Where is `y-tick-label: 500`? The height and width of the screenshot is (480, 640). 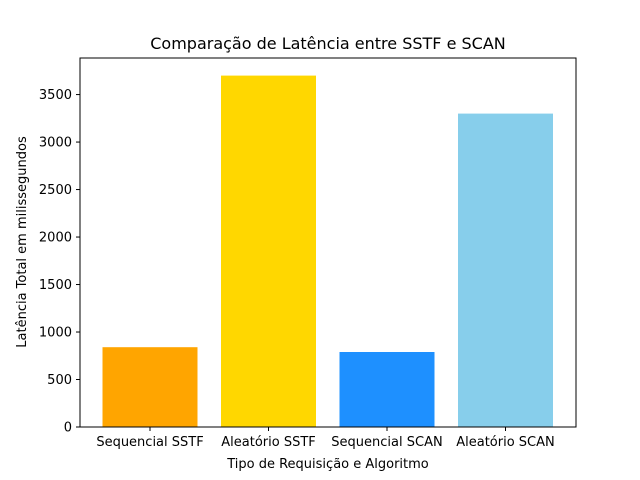
y-tick-label: 500 is located at coordinates (59, 380).